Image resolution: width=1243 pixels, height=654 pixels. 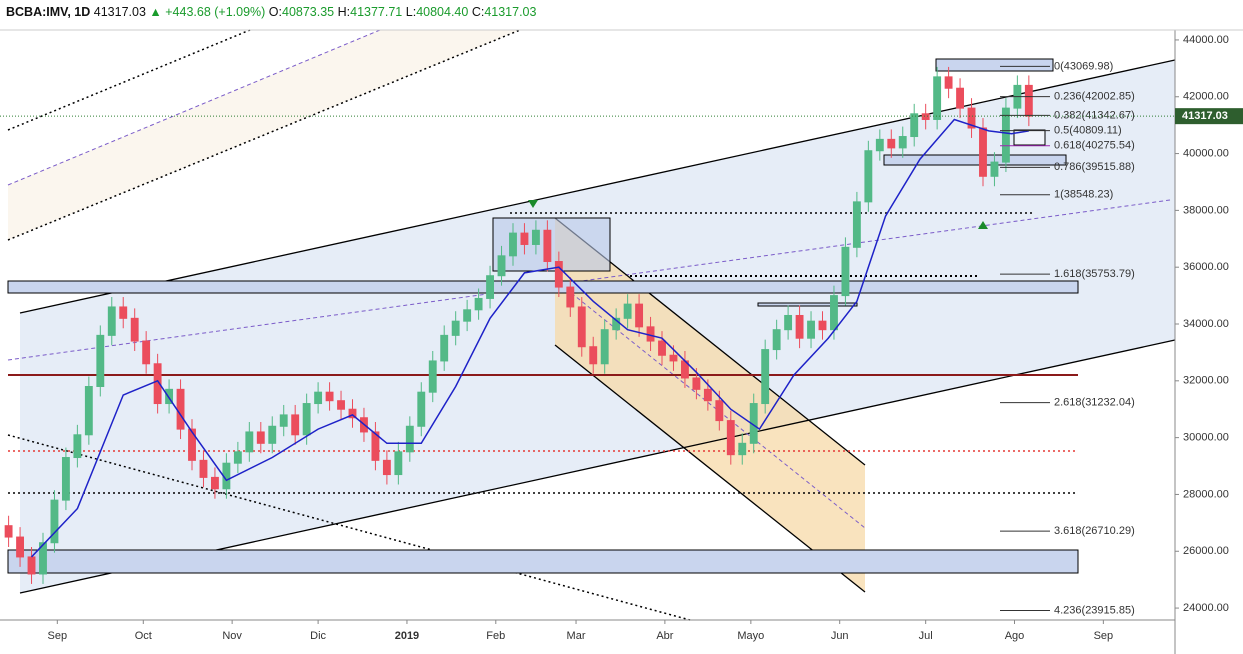 What do you see at coordinates (1083, 195) in the screenshot?
I see `fib-label: 1(38548.23)` at bounding box center [1083, 195].